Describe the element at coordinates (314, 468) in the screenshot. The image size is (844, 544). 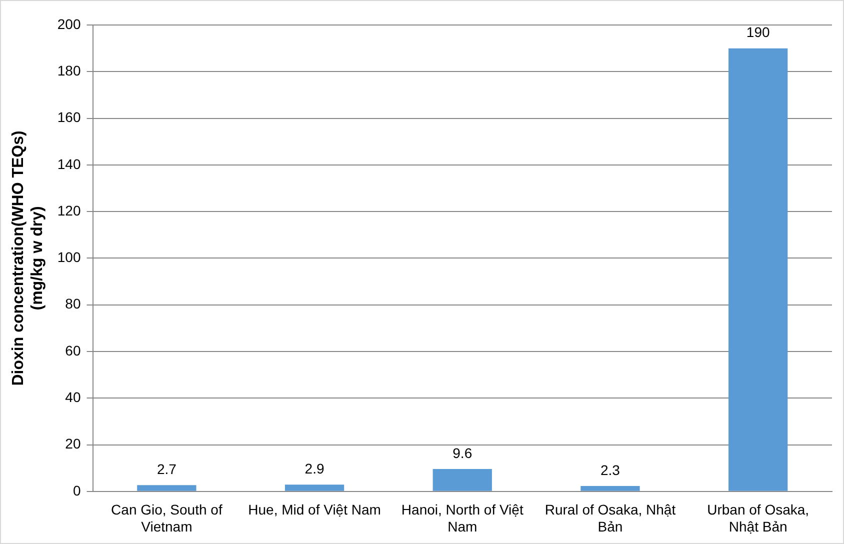
I see `data-label: 2.9` at that location.